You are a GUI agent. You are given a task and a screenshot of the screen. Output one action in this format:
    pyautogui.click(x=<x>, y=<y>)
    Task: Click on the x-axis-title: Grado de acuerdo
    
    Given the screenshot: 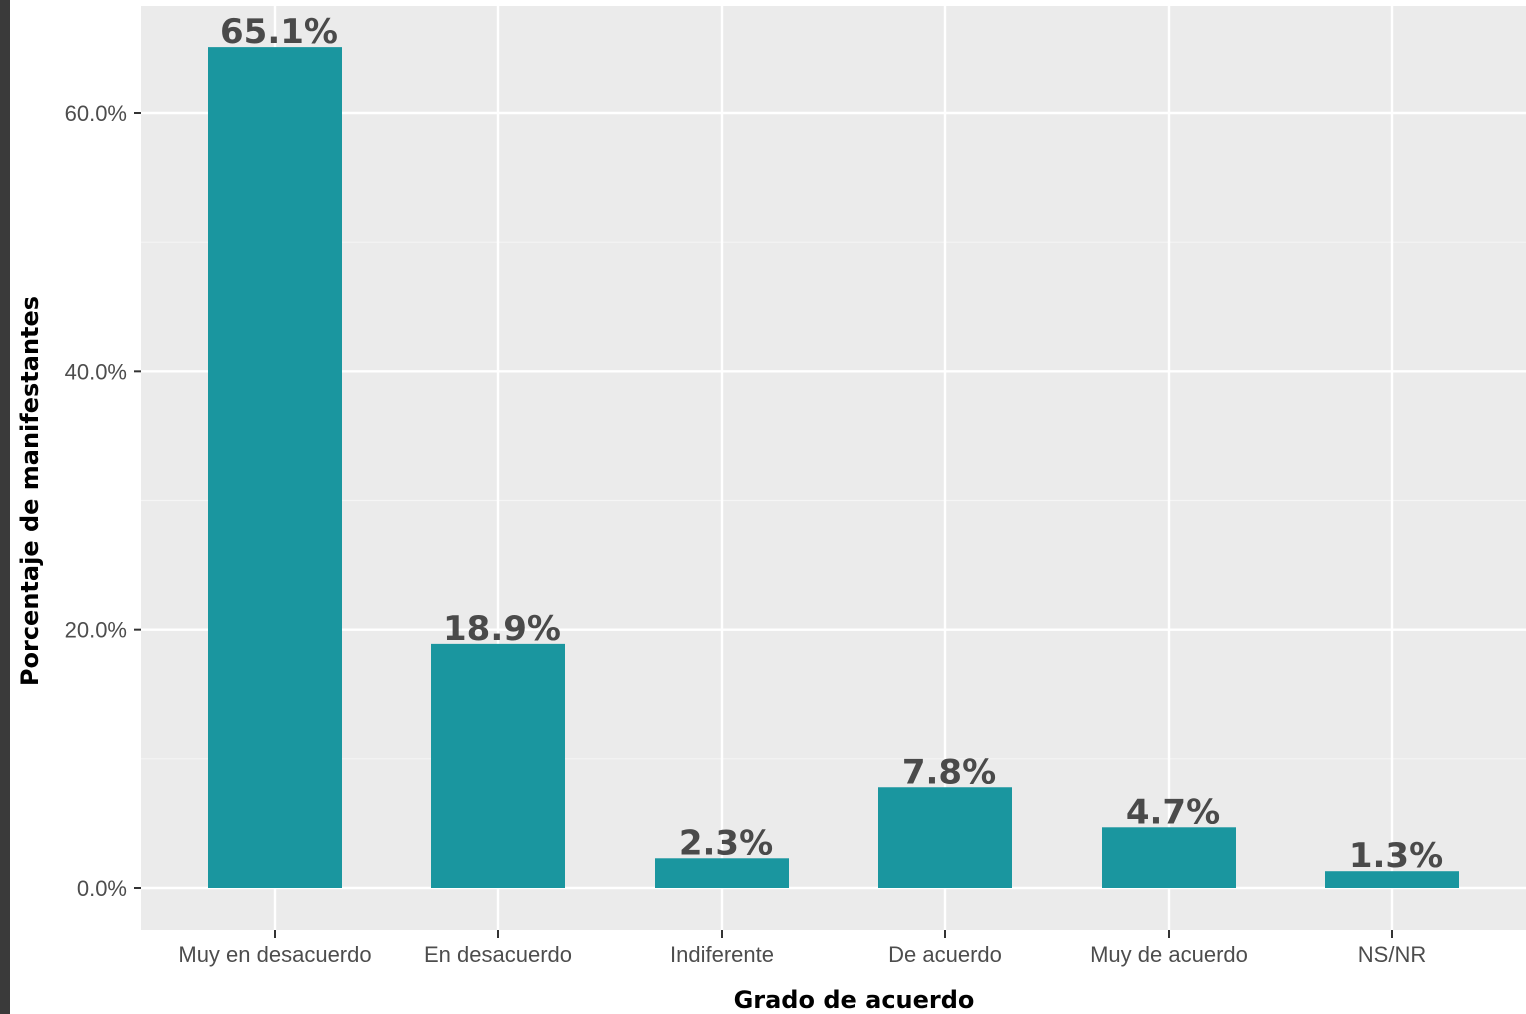 What is the action you would take?
    pyautogui.click(x=854, y=1000)
    